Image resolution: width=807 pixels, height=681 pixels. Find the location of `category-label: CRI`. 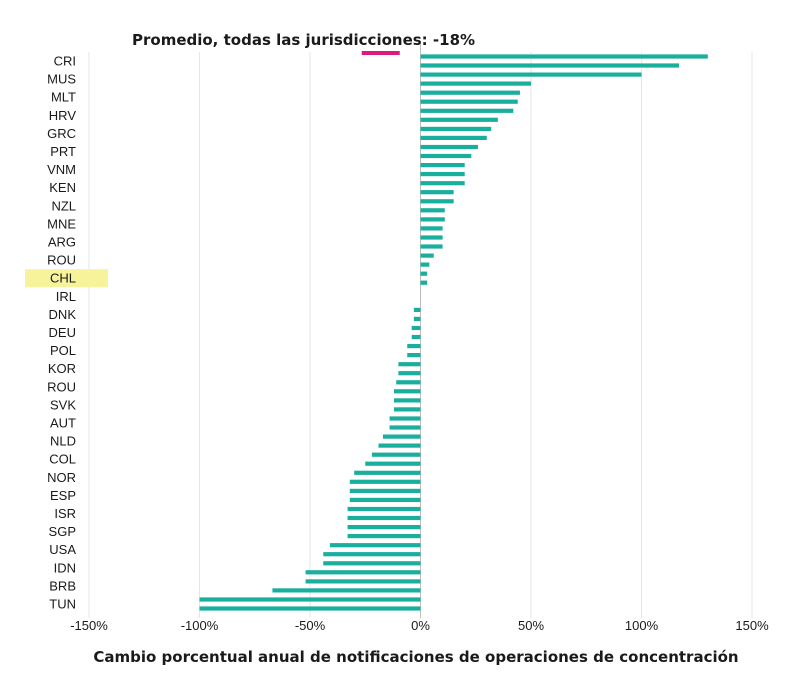

category-label: CRI is located at coordinates (65, 61).